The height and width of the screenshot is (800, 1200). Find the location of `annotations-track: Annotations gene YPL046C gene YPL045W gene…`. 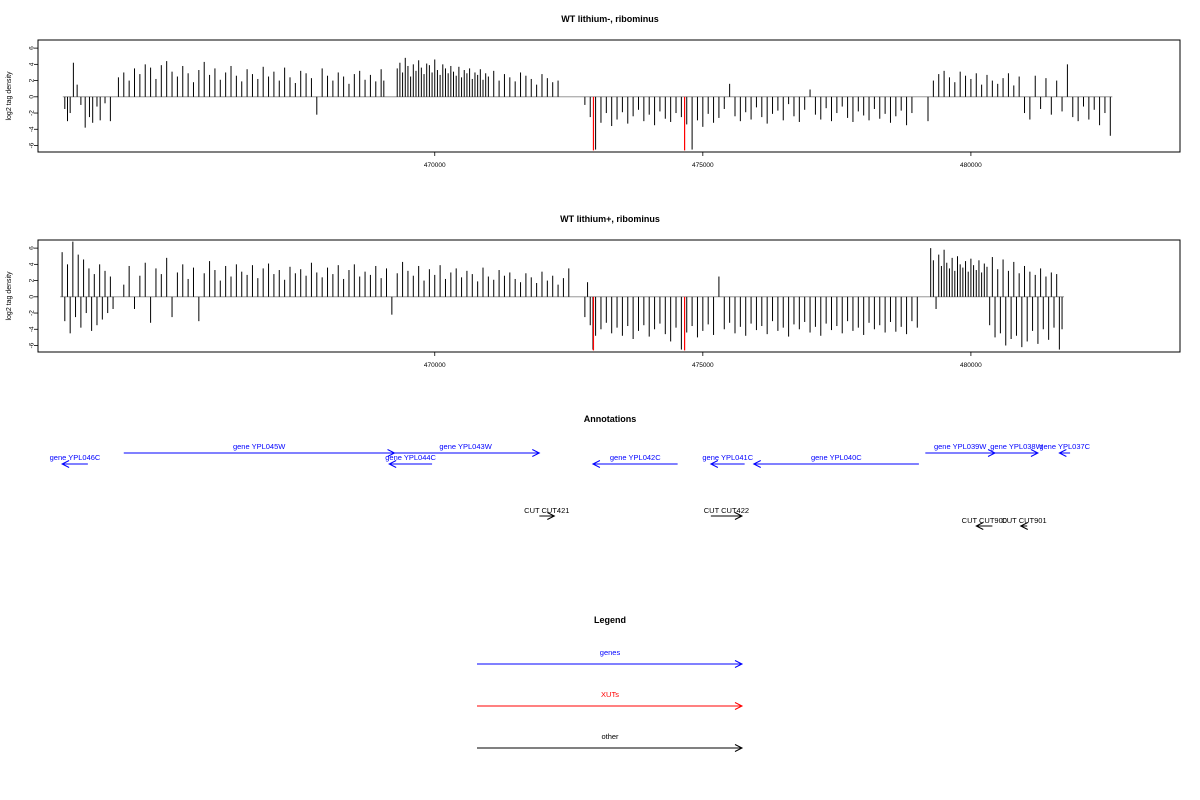

annotations-track: Annotations gene YPL046C gene YPL045W gene… is located at coordinates (570, 472).